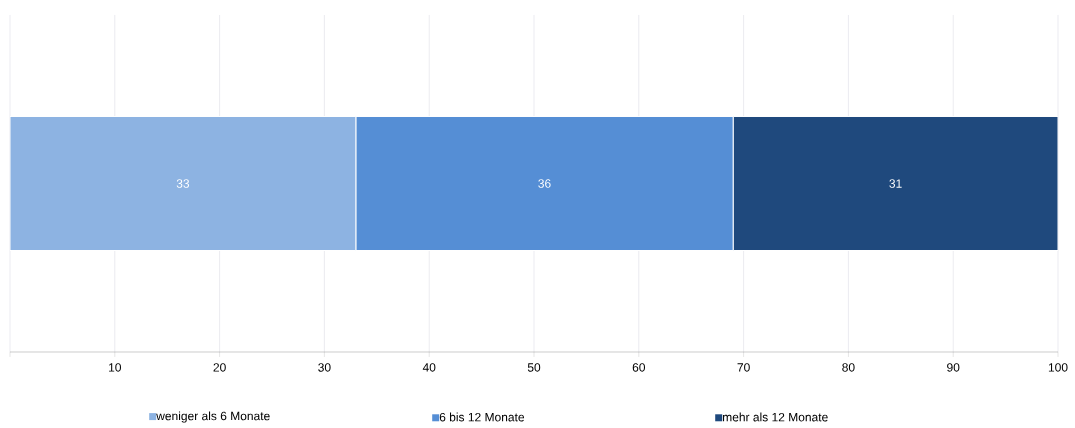 The width and height of the screenshot is (1075, 428). I want to click on x-tick-label: 40, so click(429, 367).